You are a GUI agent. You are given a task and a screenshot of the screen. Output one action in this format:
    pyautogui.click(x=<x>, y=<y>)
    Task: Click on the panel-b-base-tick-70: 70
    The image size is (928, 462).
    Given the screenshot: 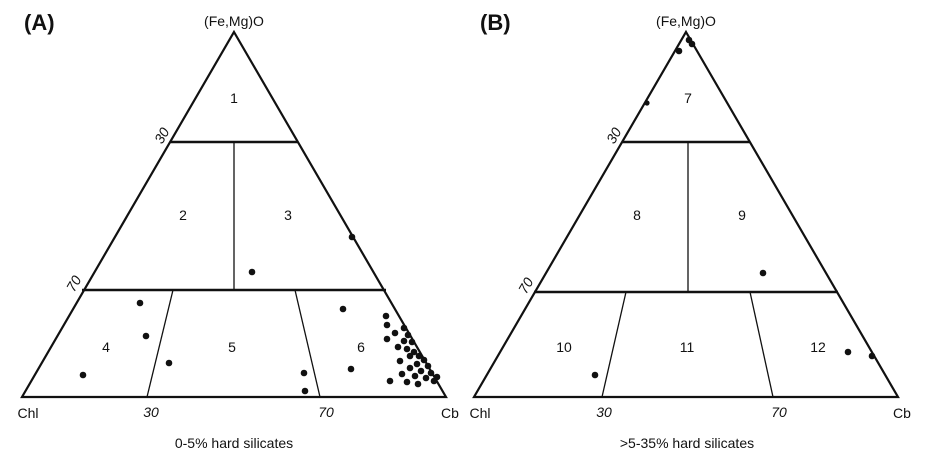 What is the action you would take?
    pyautogui.click(x=779, y=412)
    